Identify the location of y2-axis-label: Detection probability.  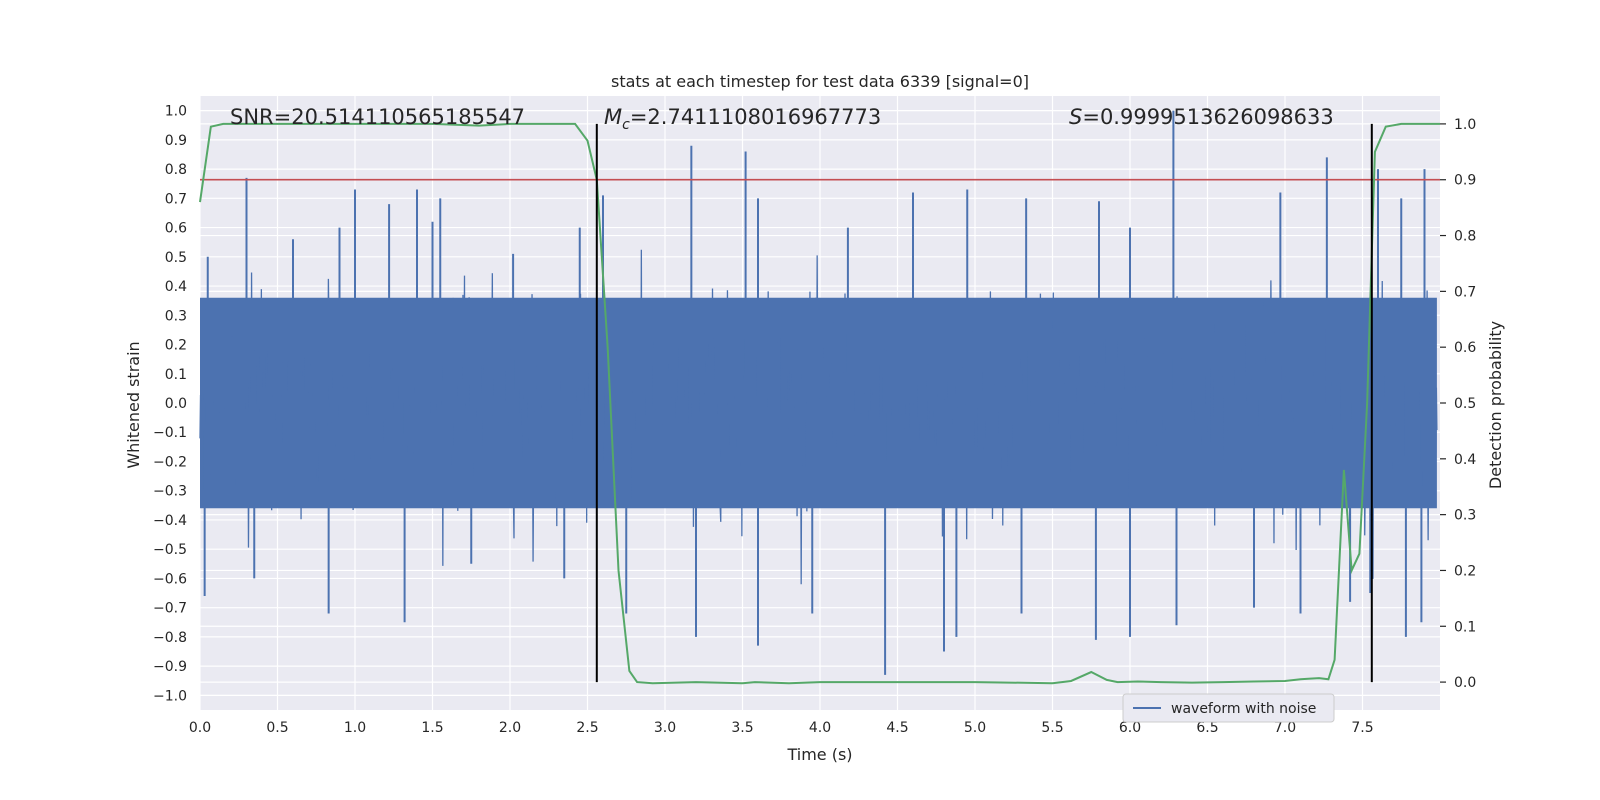
(1495, 405).